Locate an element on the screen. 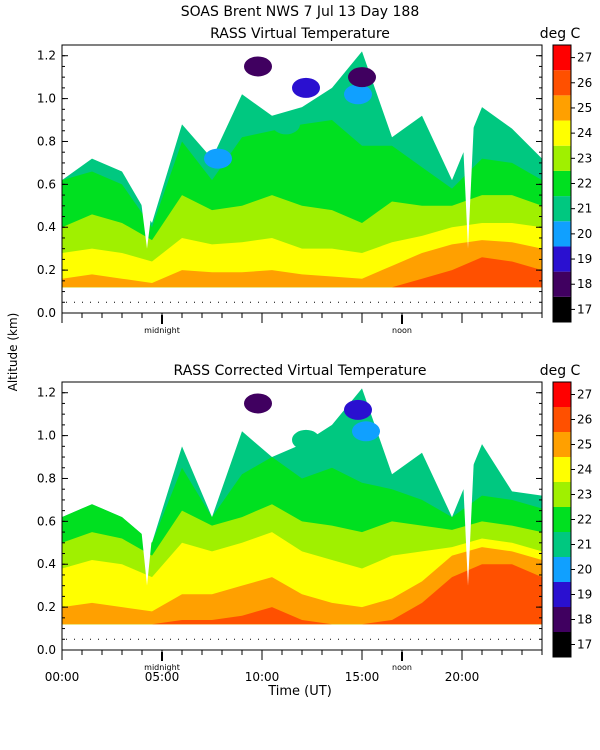 The image size is (600, 750). figure-title: SOAS Brent NWS 7 Jul 13 Day 188 is located at coordinates (300, 12).